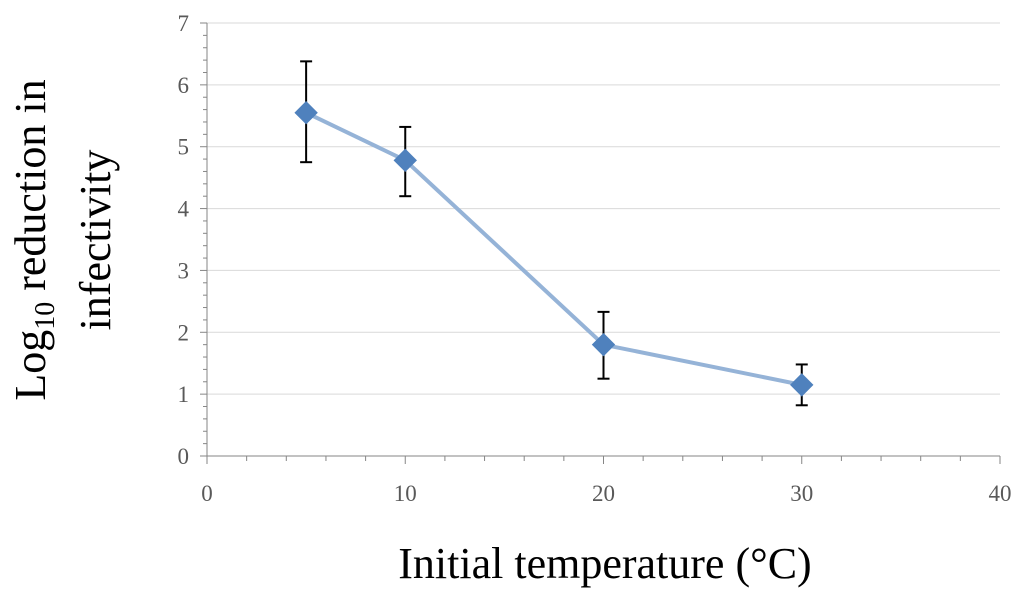  Describe the element at coordinates (30, 190) in the screenshot. I see `y-axis-title-suffix: reduction in` at that location.